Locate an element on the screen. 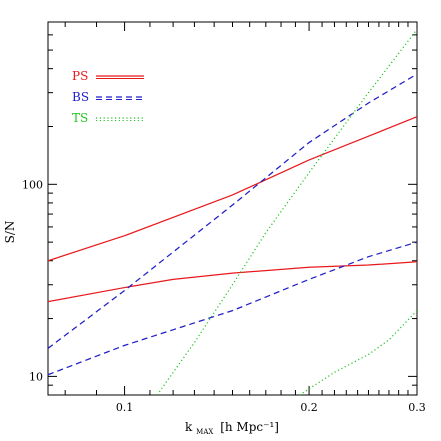 This screenshot has height=441, width=441. x-tick-label: 0.2 is located at coordinates (309, 407).